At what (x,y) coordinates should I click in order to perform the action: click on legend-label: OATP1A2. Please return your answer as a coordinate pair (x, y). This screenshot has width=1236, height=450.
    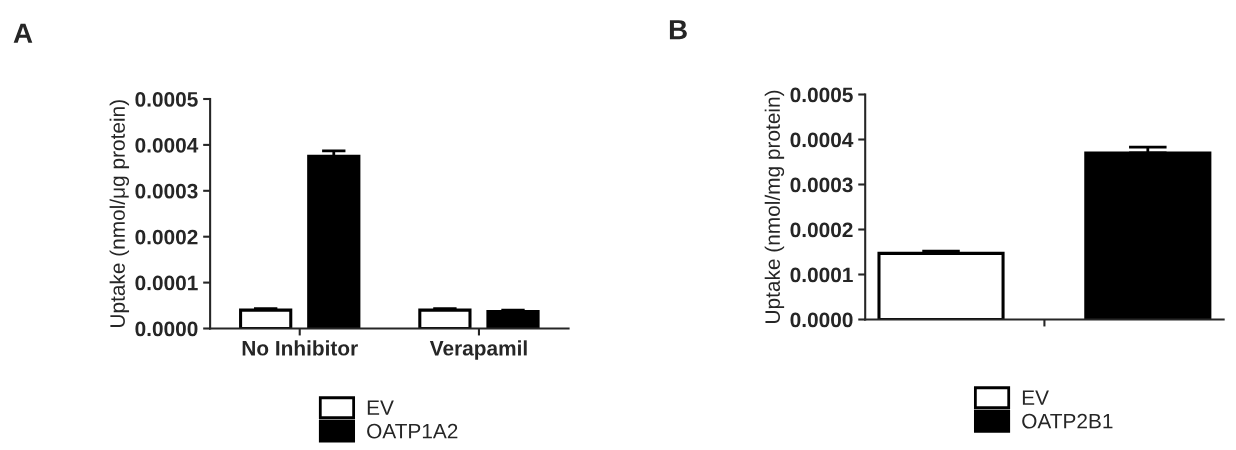
    Looking at the image, I should click on (412, 431).